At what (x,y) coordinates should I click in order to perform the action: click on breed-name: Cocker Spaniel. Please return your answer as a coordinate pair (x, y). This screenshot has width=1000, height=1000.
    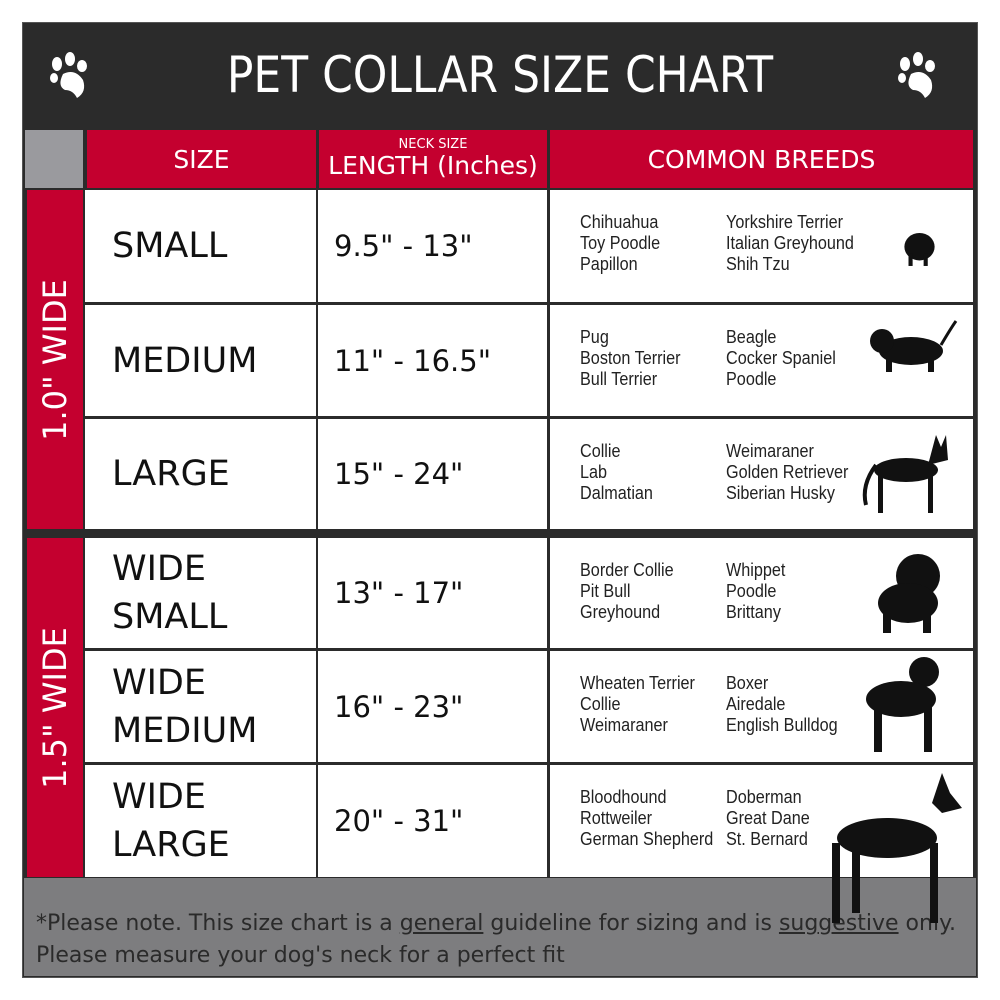
    Looking at the image, I should click on (781, 358).